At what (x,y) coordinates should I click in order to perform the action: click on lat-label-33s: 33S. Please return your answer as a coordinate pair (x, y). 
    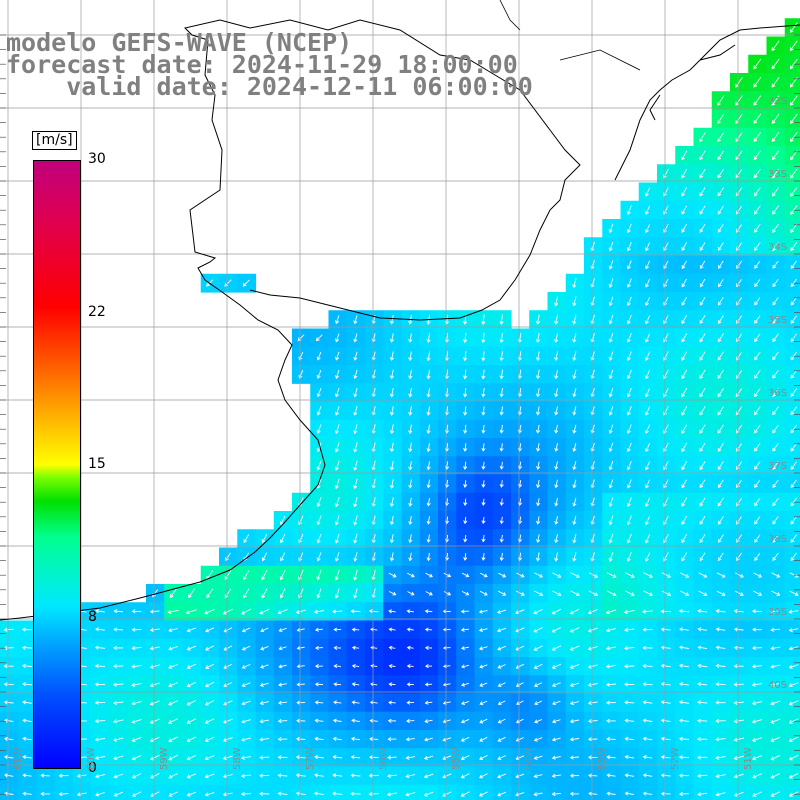
    Looking at the image, I should click on (778, 174).